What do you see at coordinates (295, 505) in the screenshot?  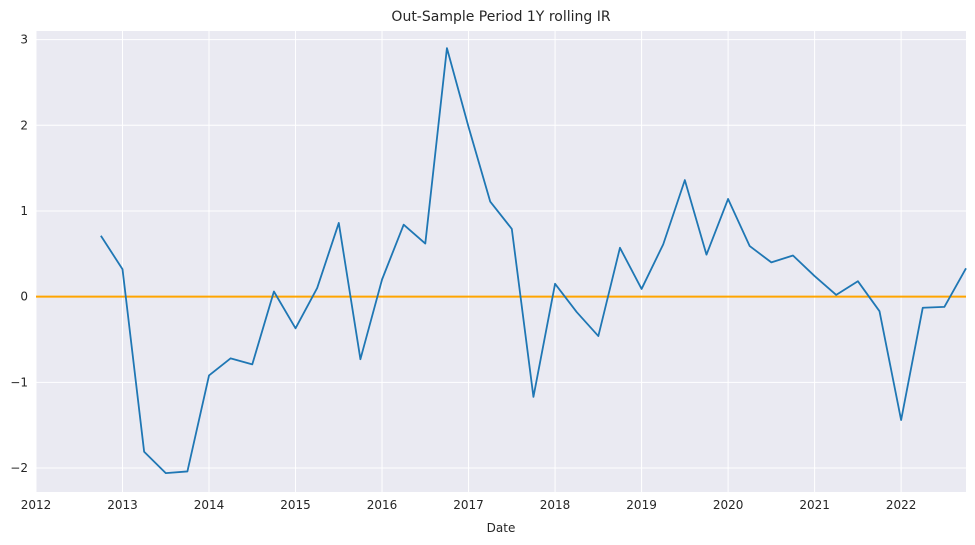 I see `x-tick-label: 2015` at bounding box center [295, 505].